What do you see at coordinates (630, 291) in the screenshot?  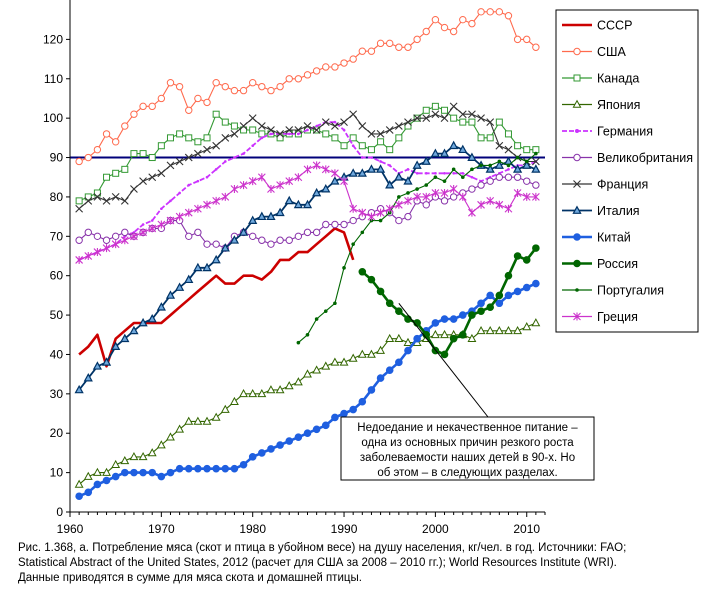 I see `legend-label: Португалия` at bounding box center [630, 291].